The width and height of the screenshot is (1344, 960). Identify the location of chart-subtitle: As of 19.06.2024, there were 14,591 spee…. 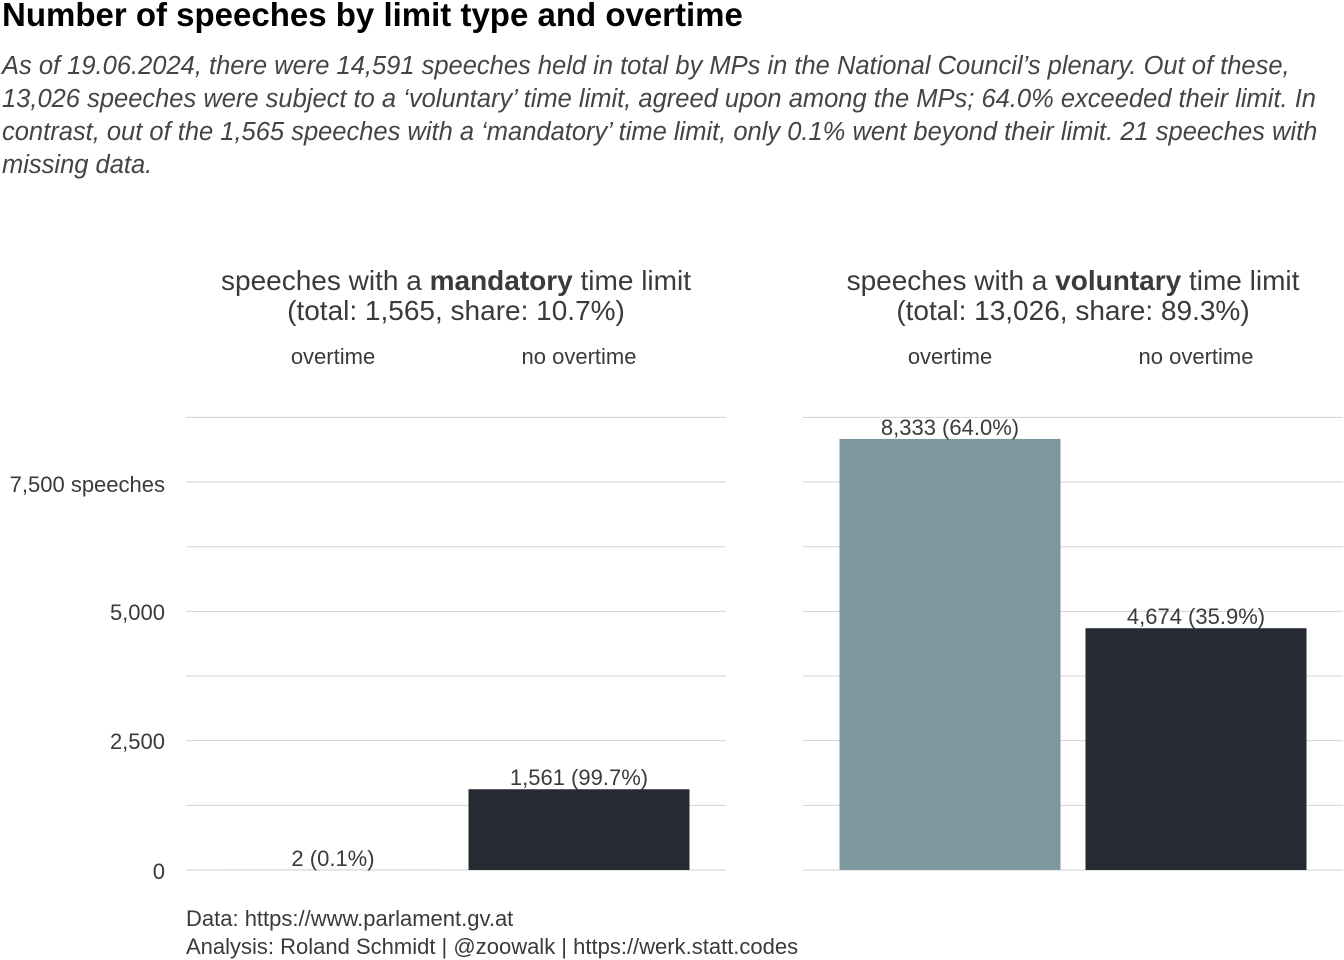
(660, 115).